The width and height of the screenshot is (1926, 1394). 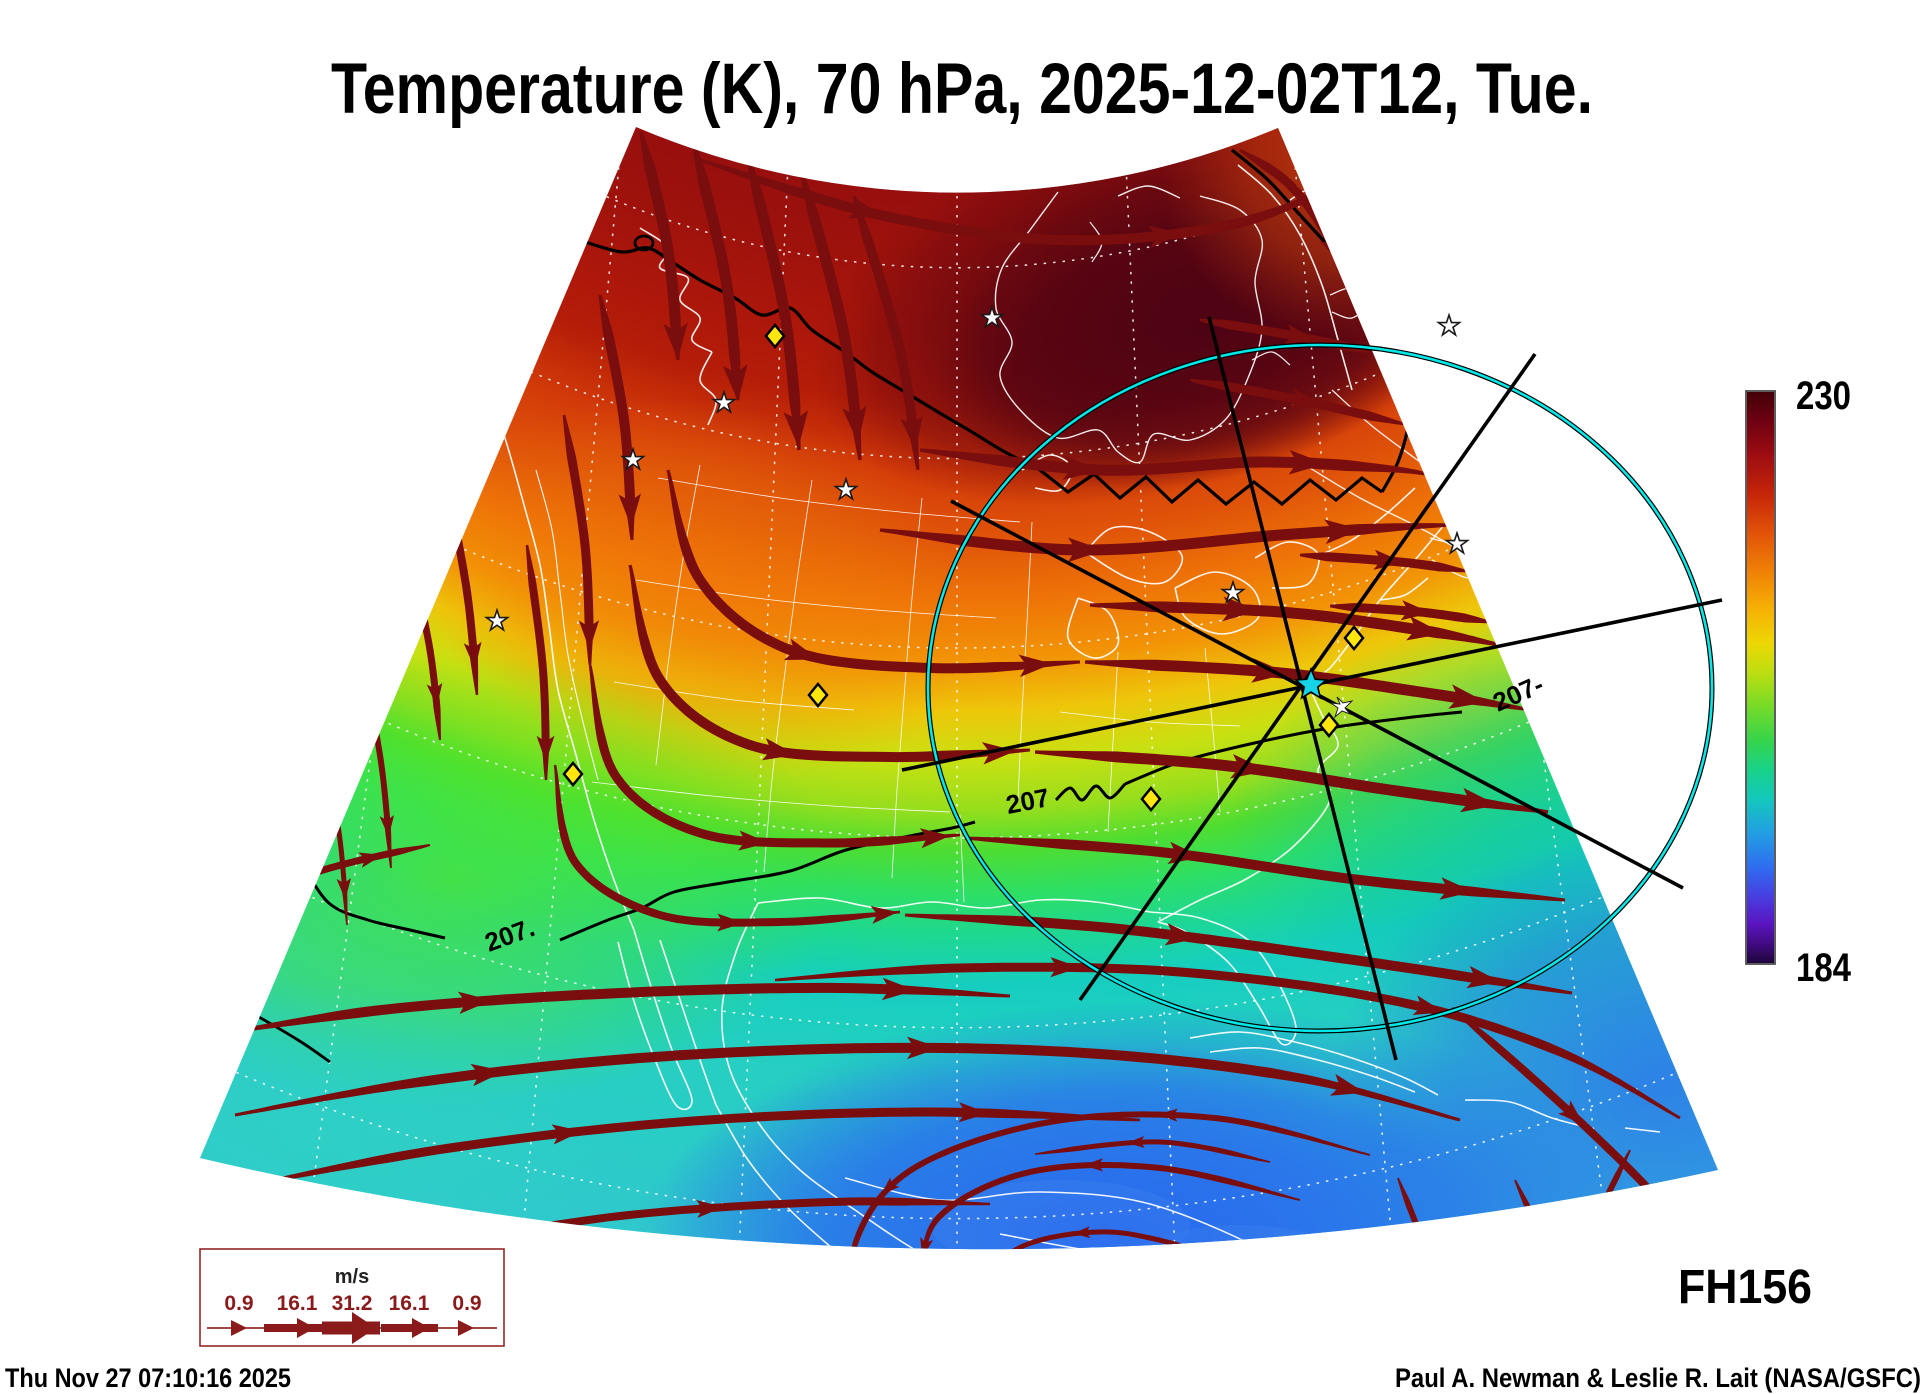 I want to click on svg-text: m/s, so click(x=352, y=1277).